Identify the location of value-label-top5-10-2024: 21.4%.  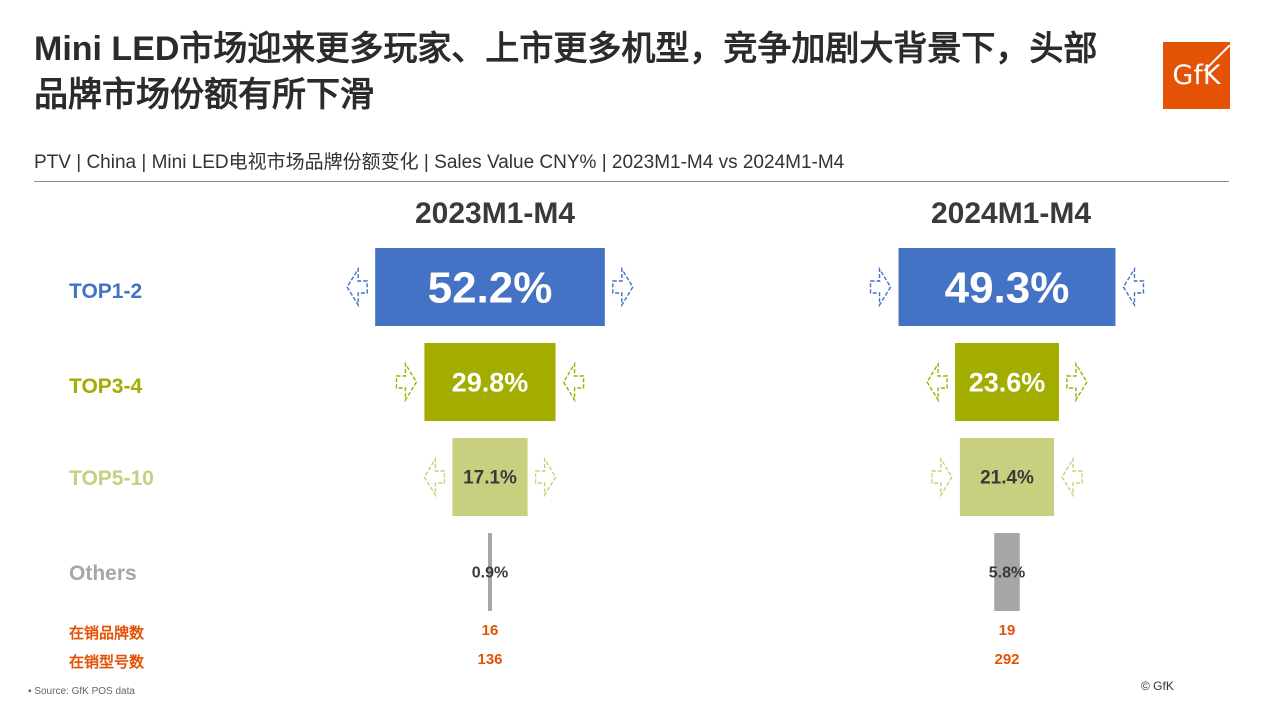
(1007, 478).